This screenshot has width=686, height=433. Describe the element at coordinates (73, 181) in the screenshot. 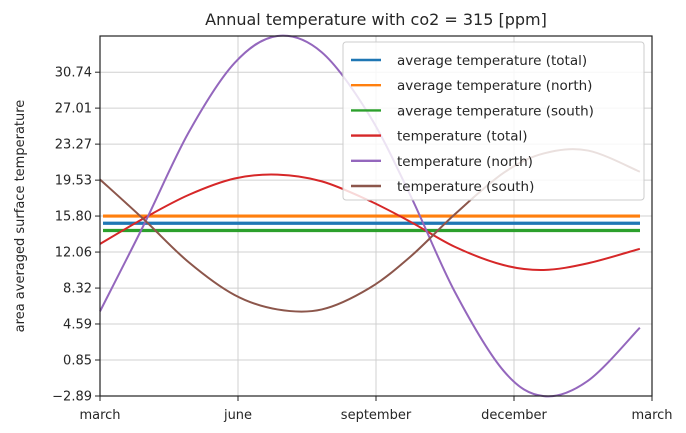

I see `y-tick-label: 19.53` at that location.